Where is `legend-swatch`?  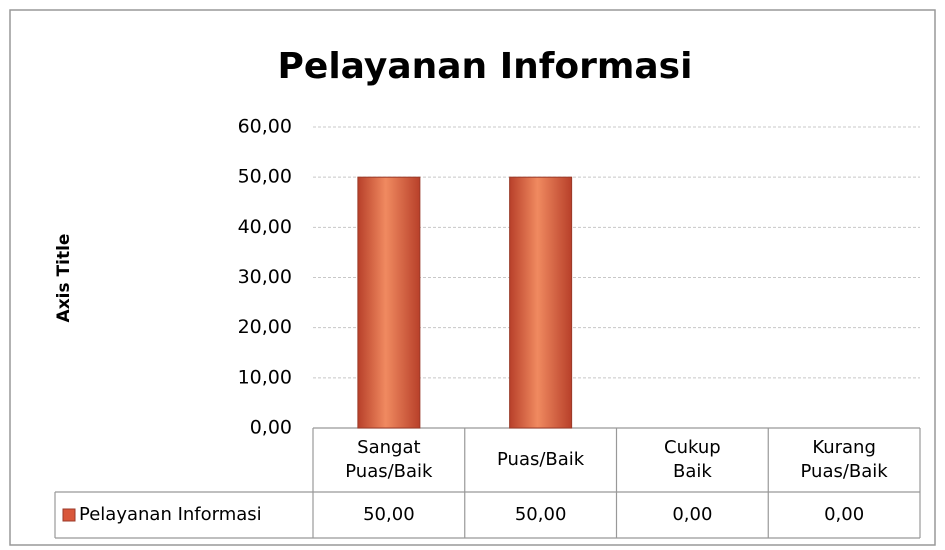 legend-swatch is located at coordinates (69, 515).